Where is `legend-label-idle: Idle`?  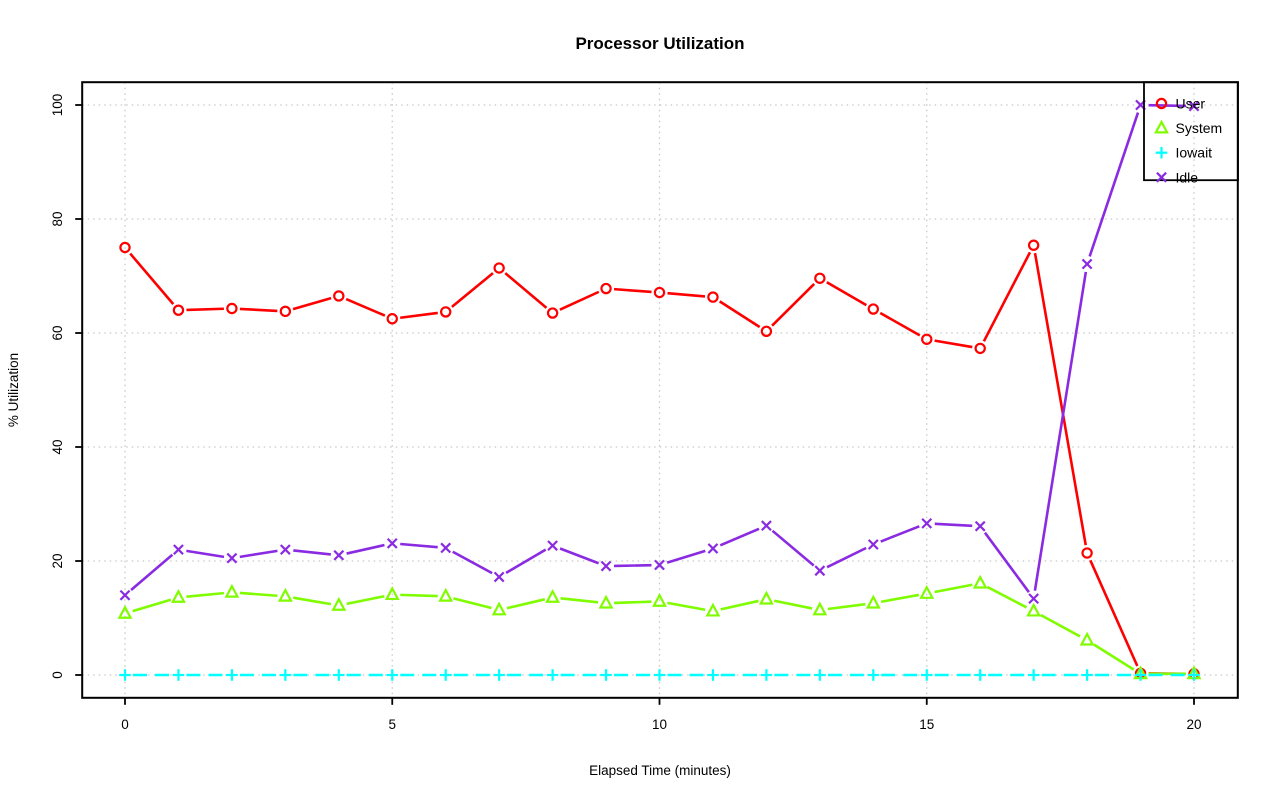 legend-label-idle: Idle is located at coordinates (1187, 177).